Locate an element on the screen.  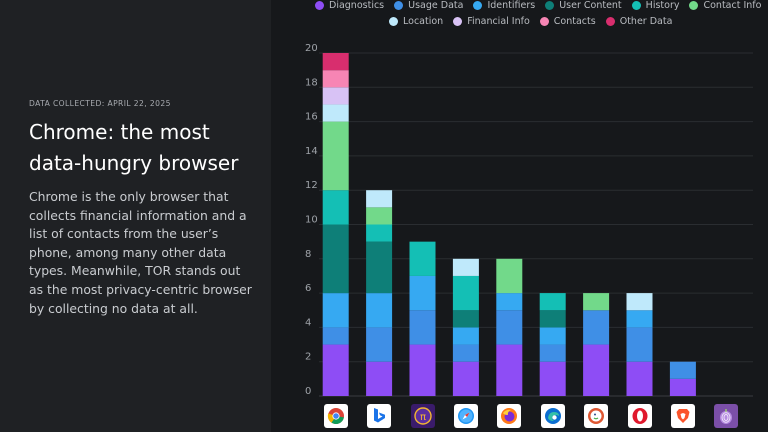
legend-label: Contacts is located at coordinates (574, 21).